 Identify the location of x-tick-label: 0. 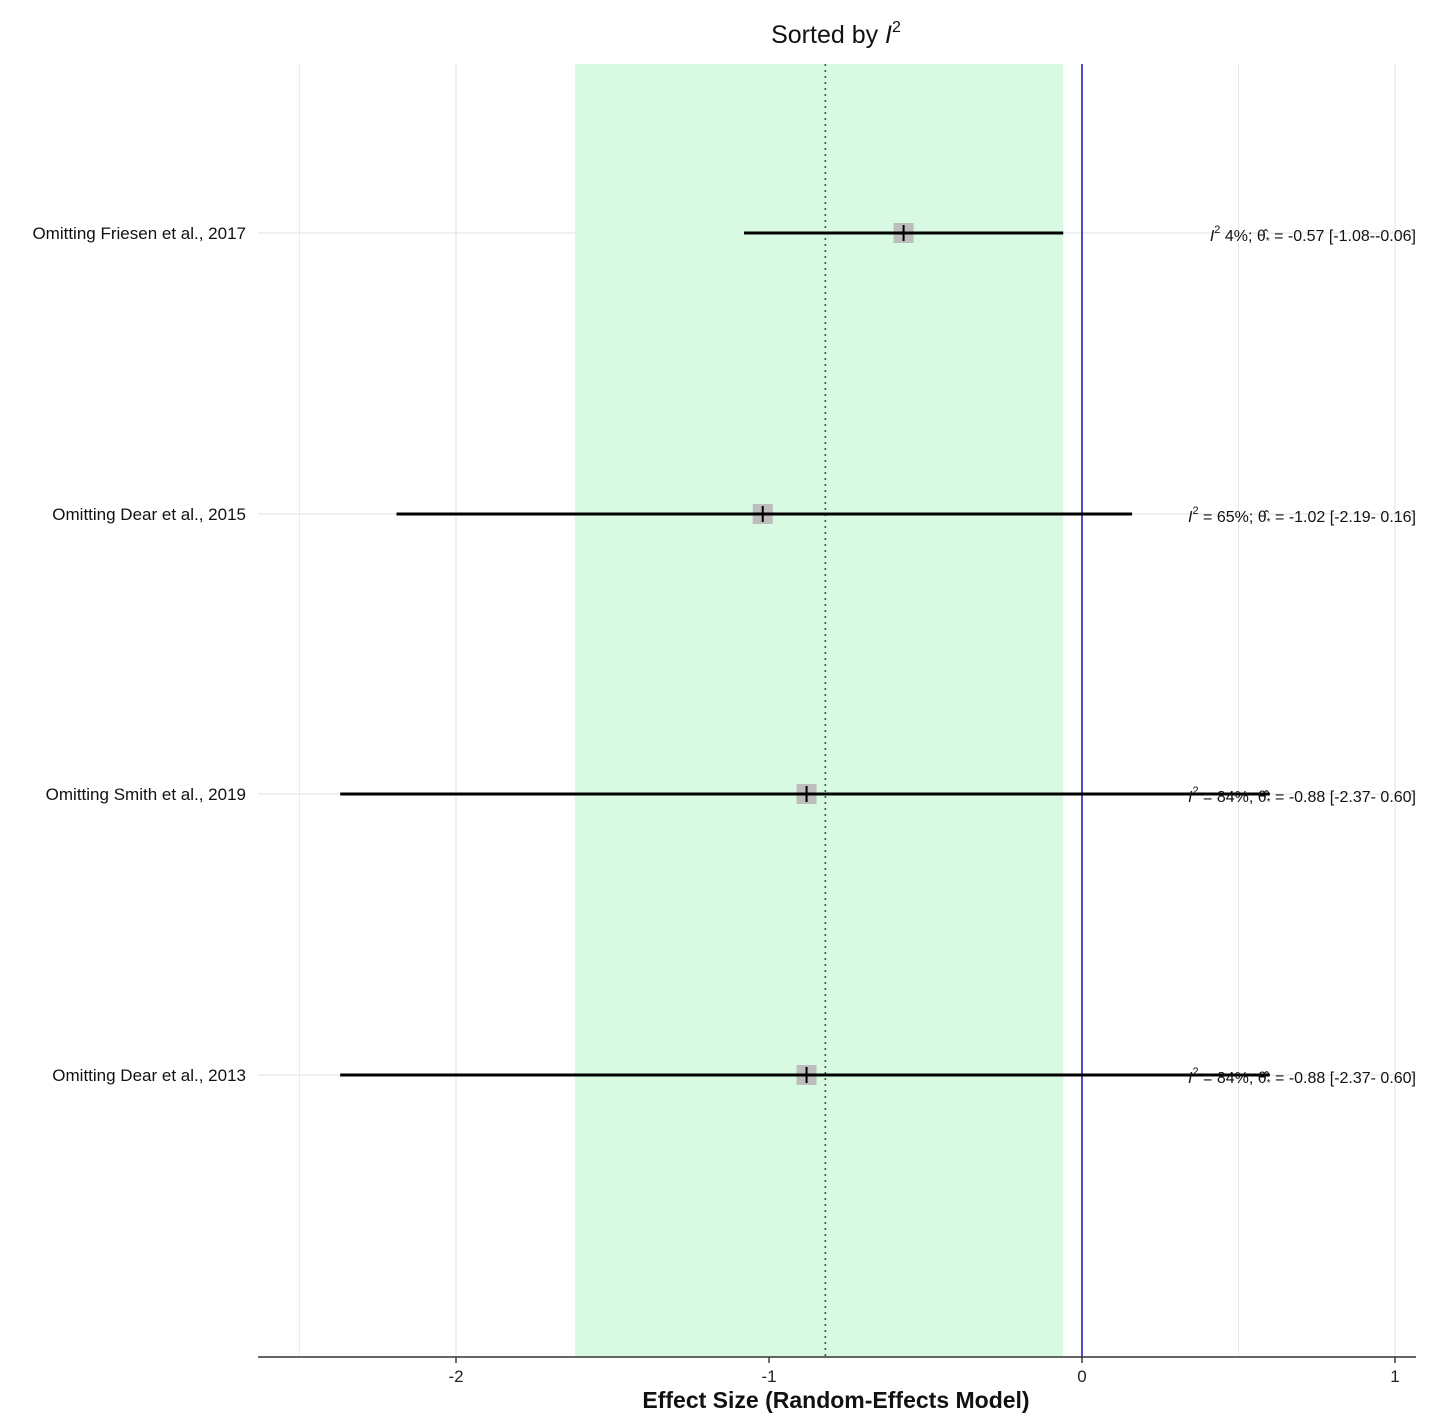
(1081, 1376).